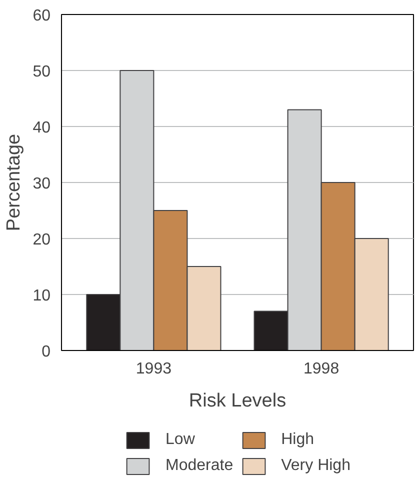 This screenshot has width=419, height=494. Describe the element at coordinates (41, 128) in the screenshot. I see `y-tick-label: 40` at that location.